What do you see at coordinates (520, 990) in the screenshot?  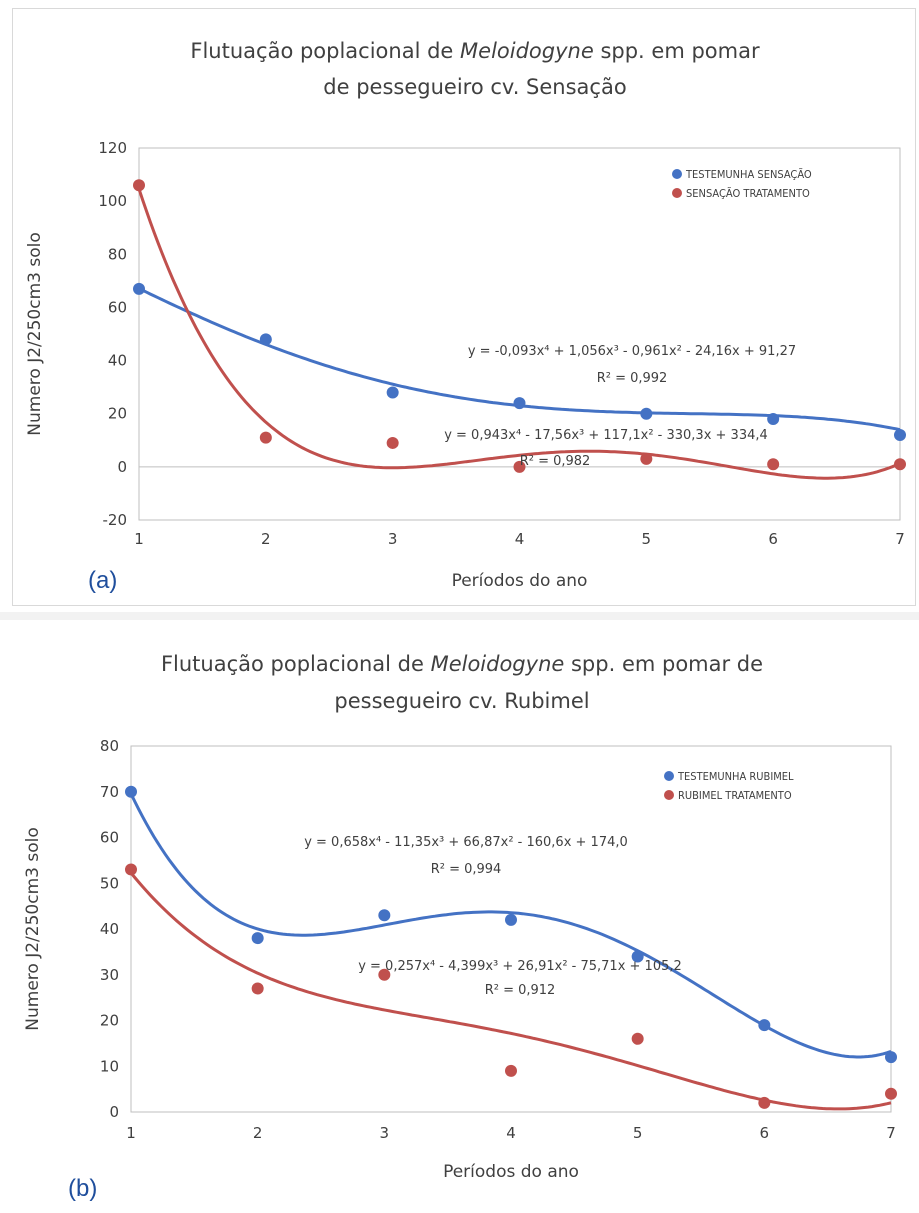 I see `chart-b-r2-2: R² = 0,912` at bounding box center [520, 990].